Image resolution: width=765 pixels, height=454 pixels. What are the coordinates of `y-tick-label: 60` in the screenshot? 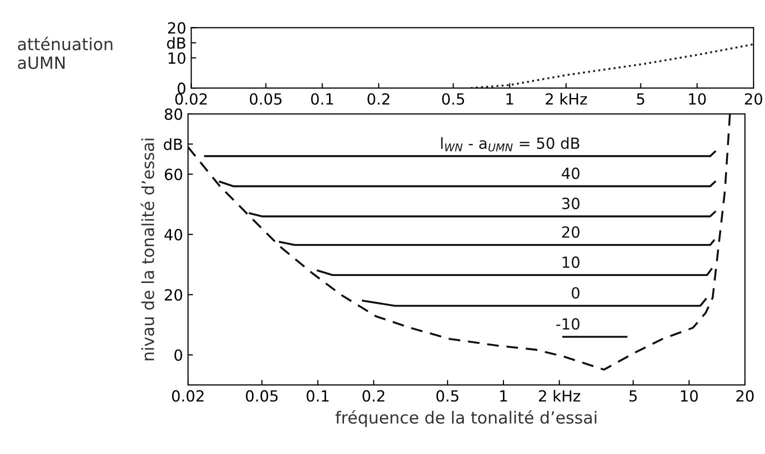 It's located at (173, 174).